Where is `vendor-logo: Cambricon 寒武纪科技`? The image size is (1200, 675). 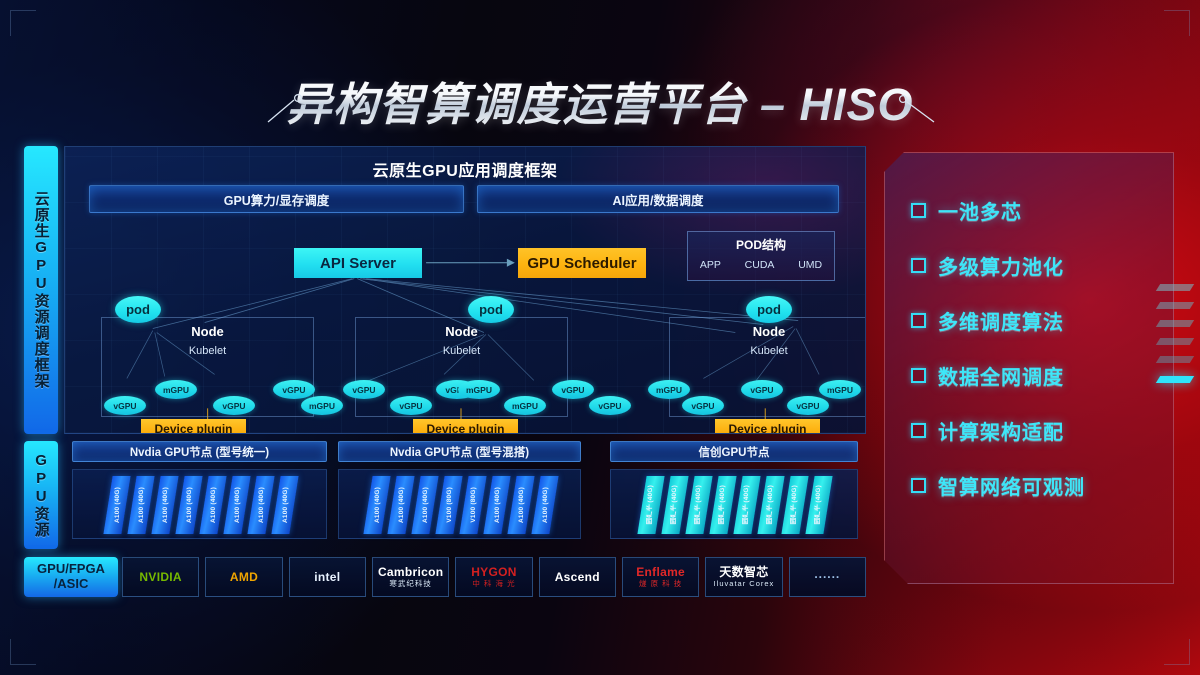
vendor-logo: Cambricon 寒武纪科技 is located at coordinates (410, 577).